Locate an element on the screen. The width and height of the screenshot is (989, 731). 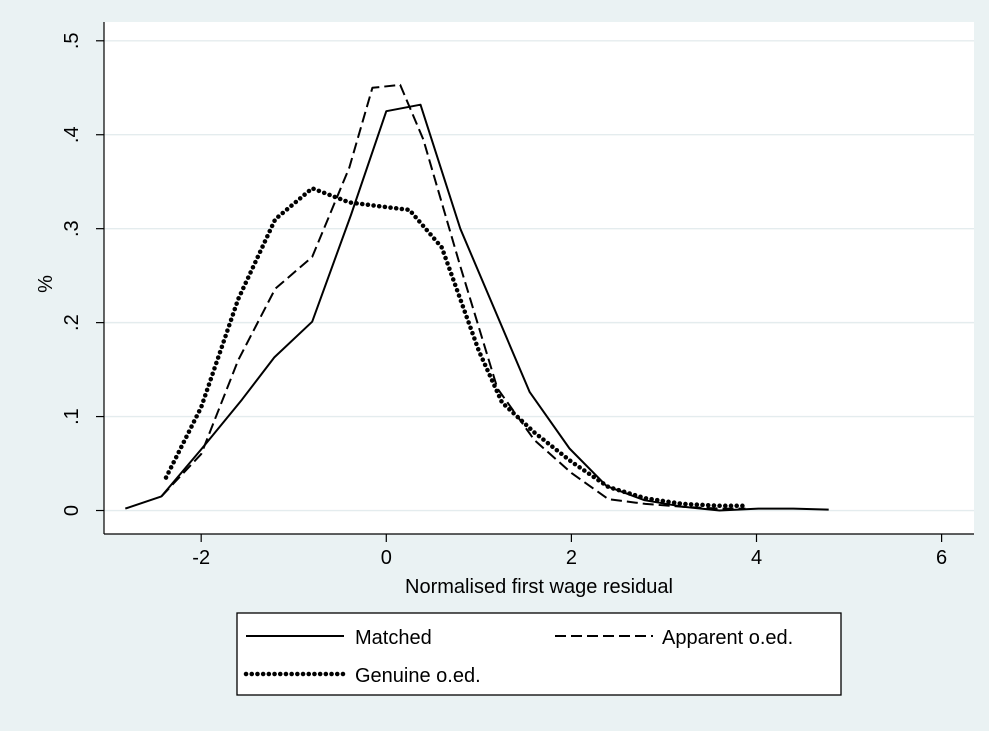
y-tick-label: .2 is located at coordinates (72, 322).